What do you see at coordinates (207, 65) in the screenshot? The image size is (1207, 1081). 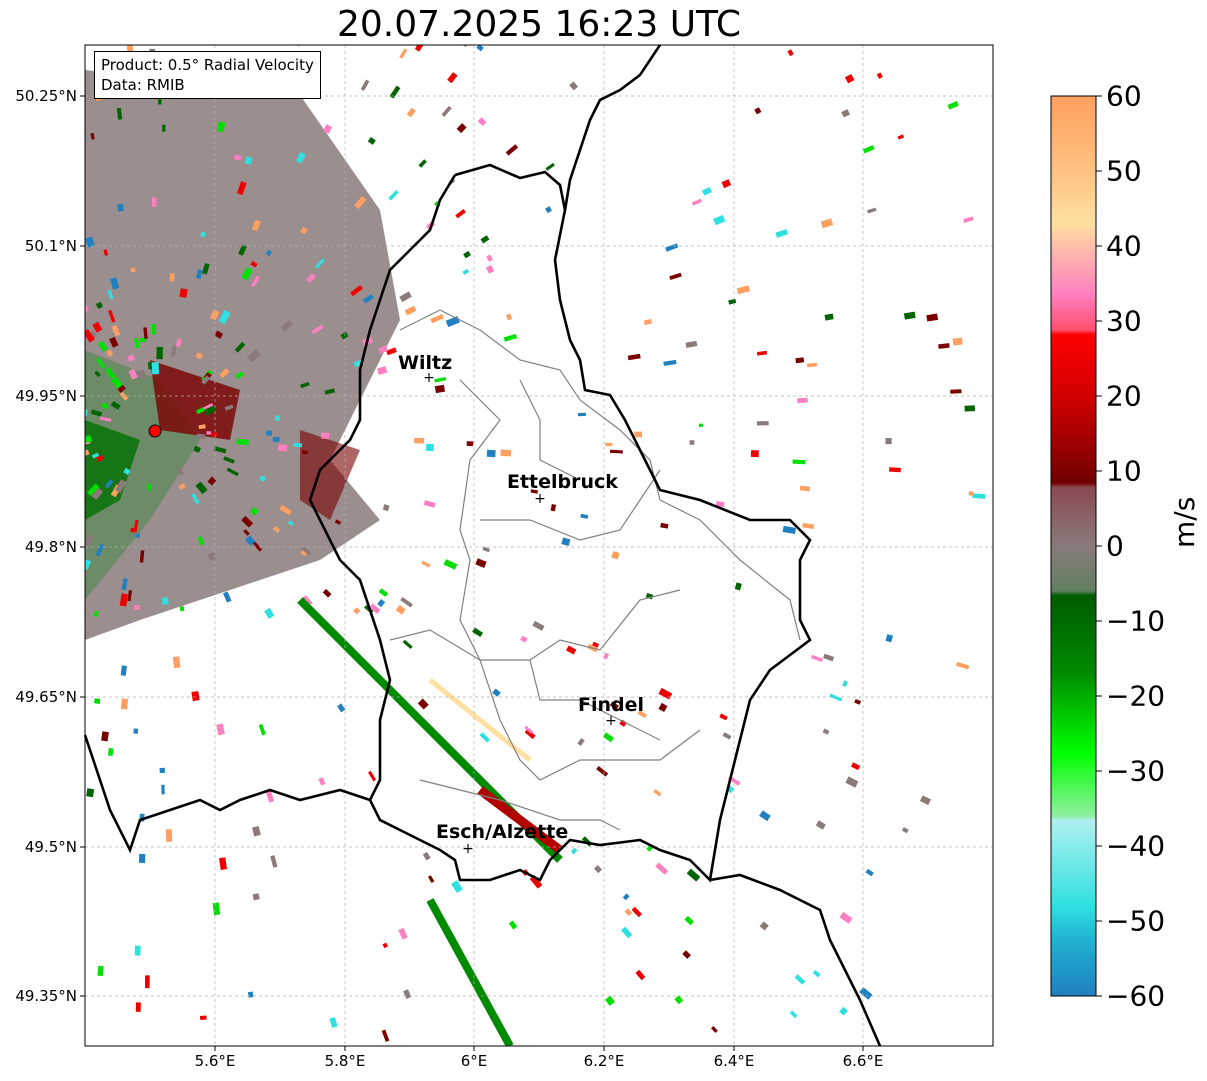 I see `product-label: Product: 0.5° Radial Velocity` at bounding box center [207, 65].